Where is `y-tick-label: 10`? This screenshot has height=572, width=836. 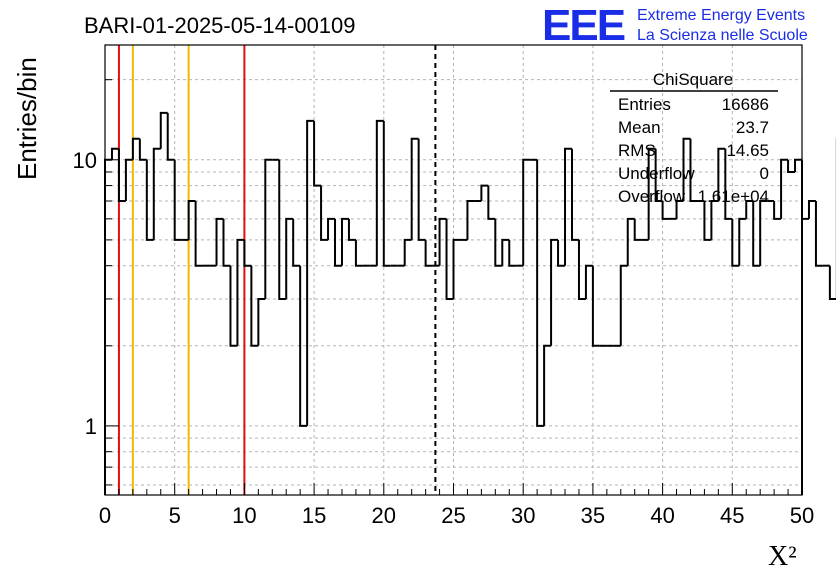
y-tick-label: 10 is located at coordinates (85, 160).